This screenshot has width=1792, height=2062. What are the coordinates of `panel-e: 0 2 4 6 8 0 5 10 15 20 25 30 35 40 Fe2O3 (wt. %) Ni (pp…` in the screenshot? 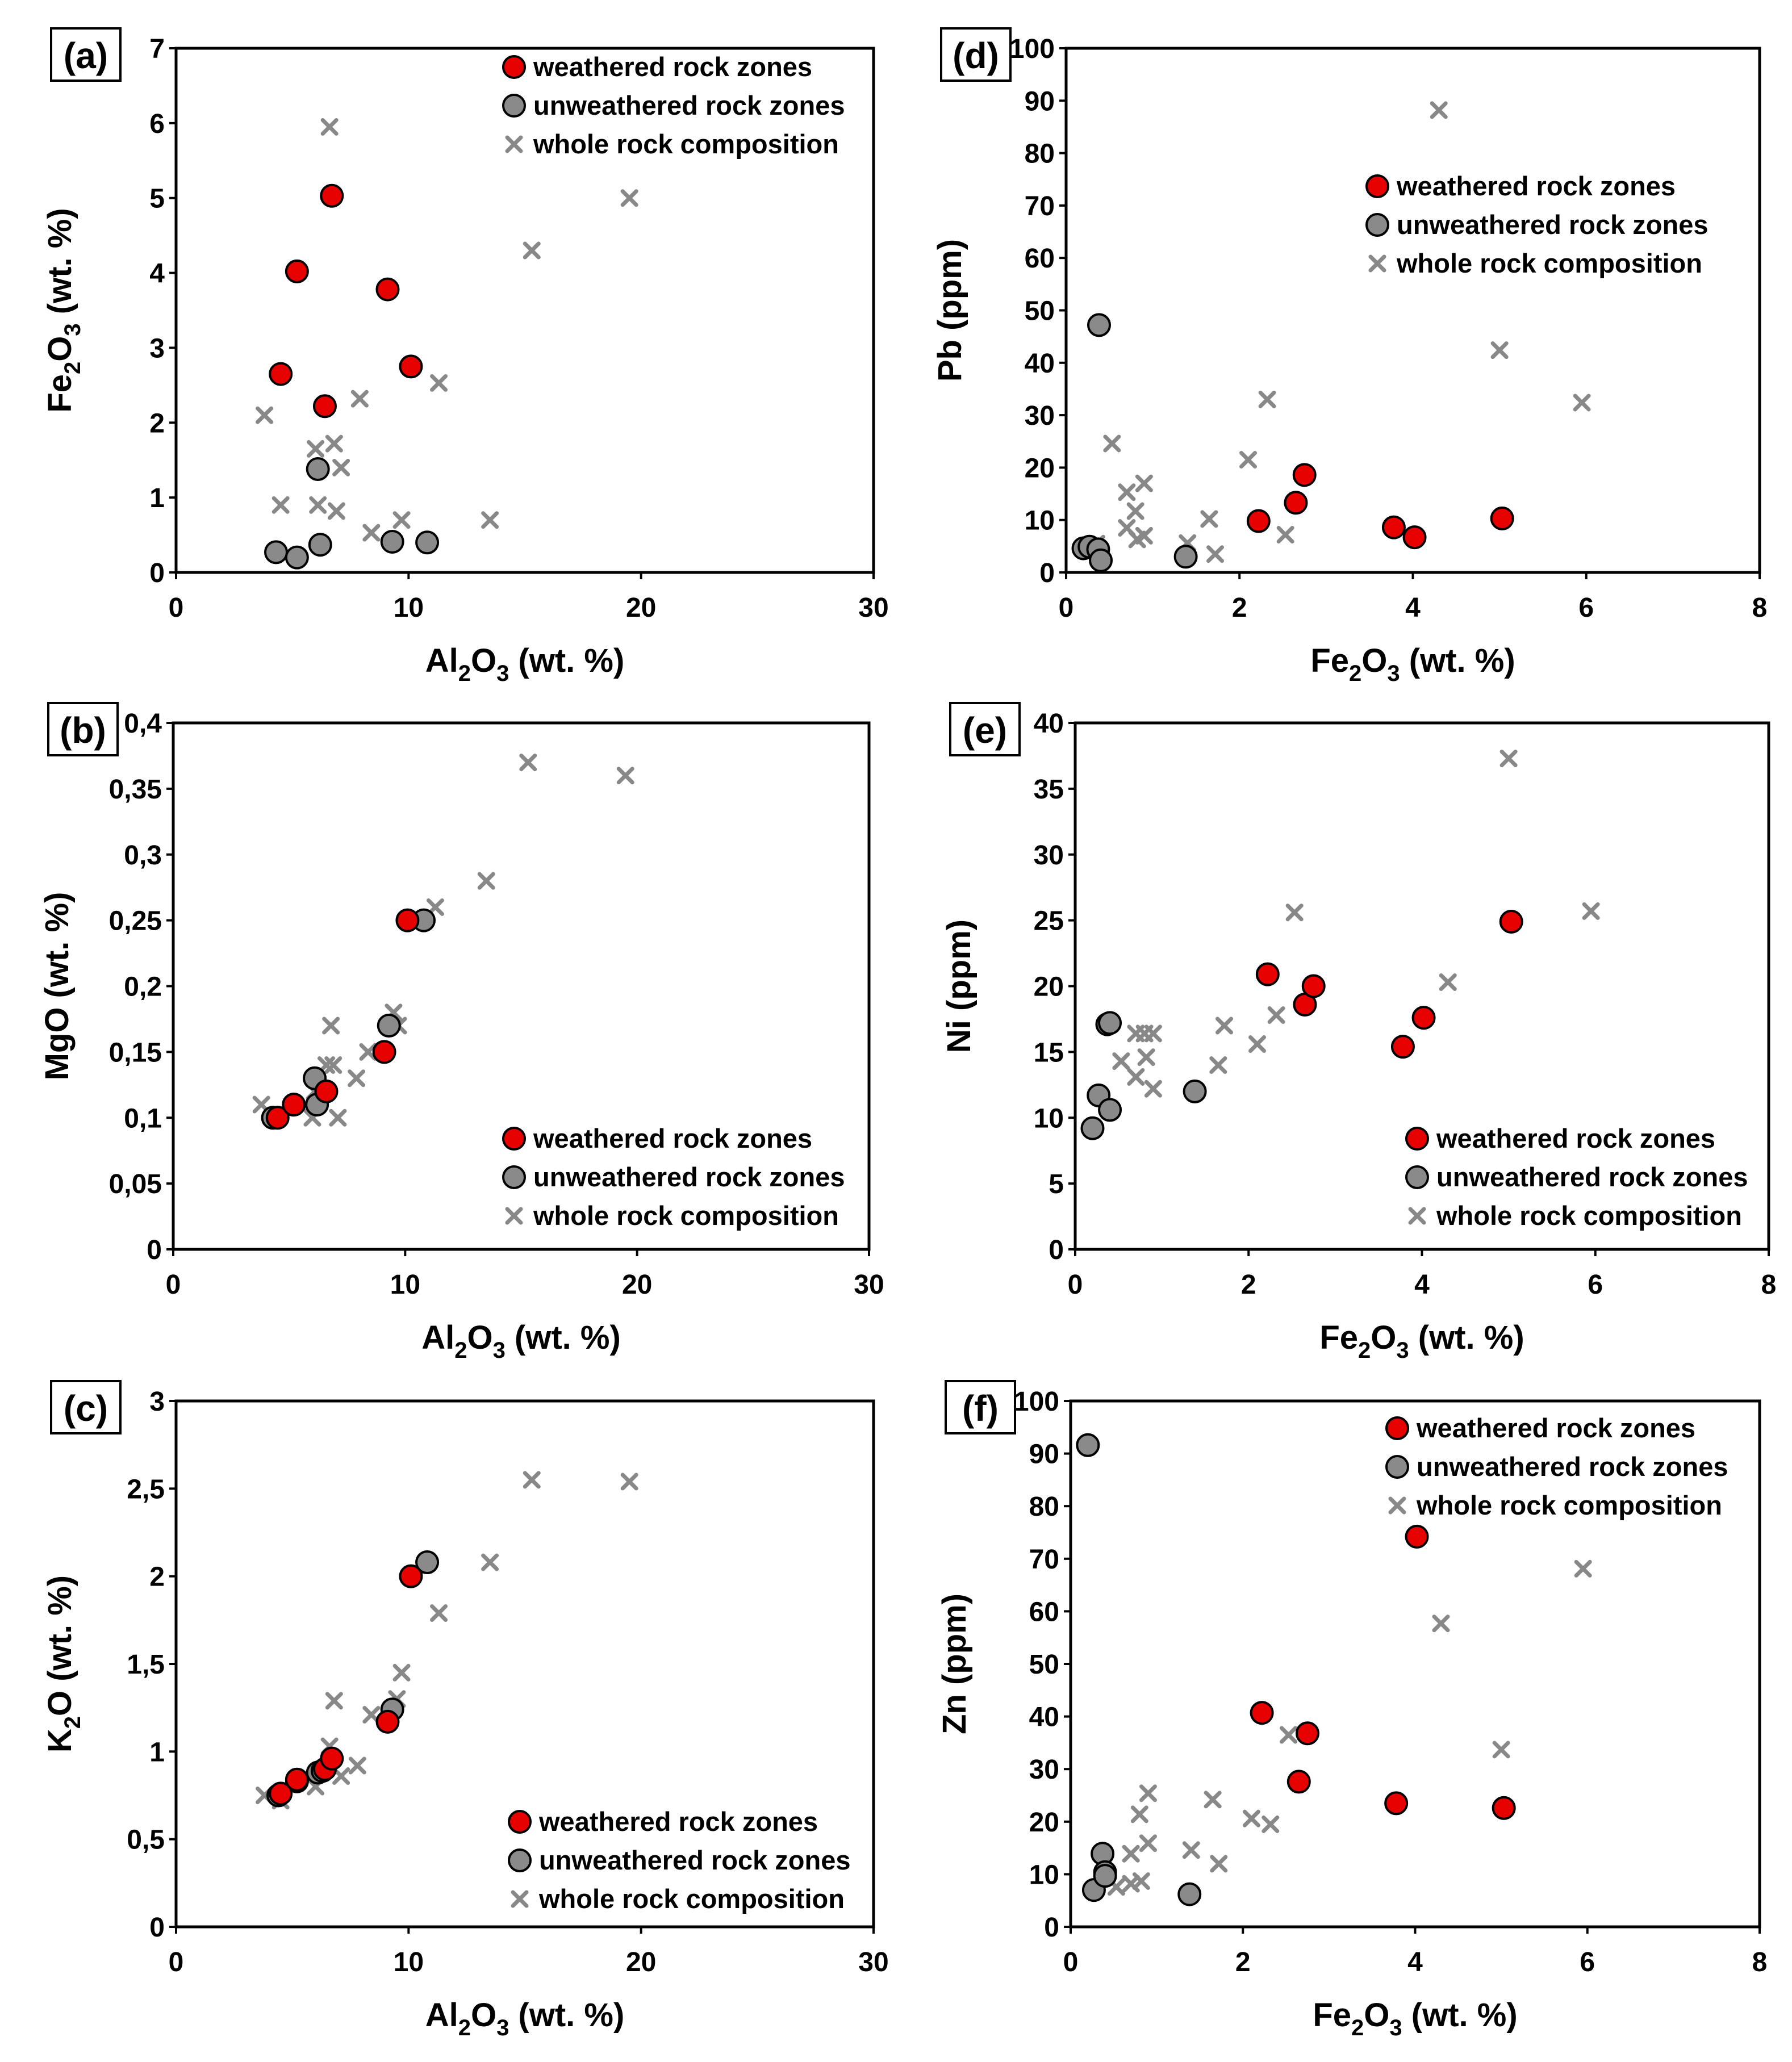 It's located at (1358, 1032).